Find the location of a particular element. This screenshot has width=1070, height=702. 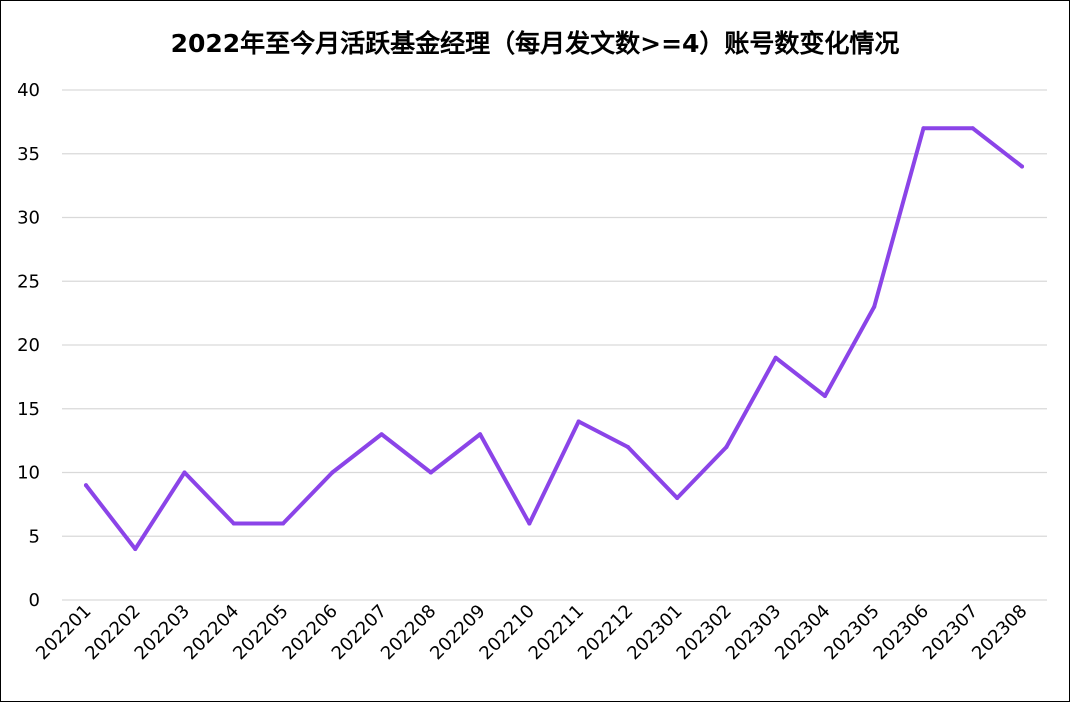

y-tick-label: 25 is located at coordinates (28, 281).